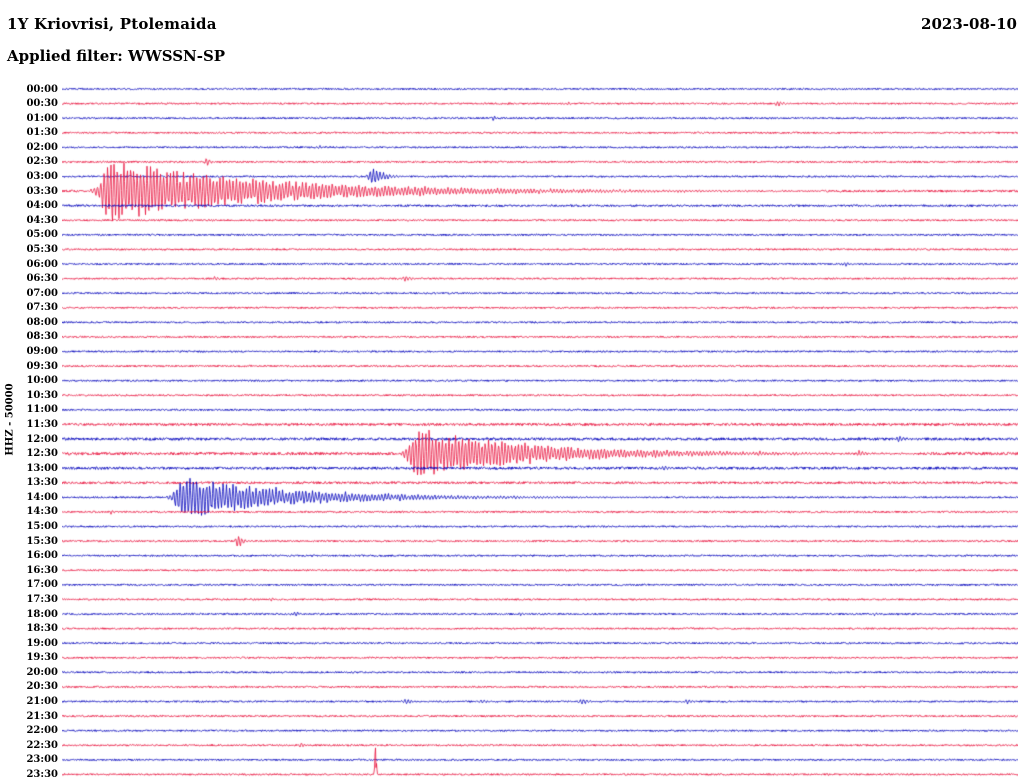  What do you see at coordinates (42, 526) in the screenshot?
I see `time-label: 15:00` at bounding box center [42, 526].